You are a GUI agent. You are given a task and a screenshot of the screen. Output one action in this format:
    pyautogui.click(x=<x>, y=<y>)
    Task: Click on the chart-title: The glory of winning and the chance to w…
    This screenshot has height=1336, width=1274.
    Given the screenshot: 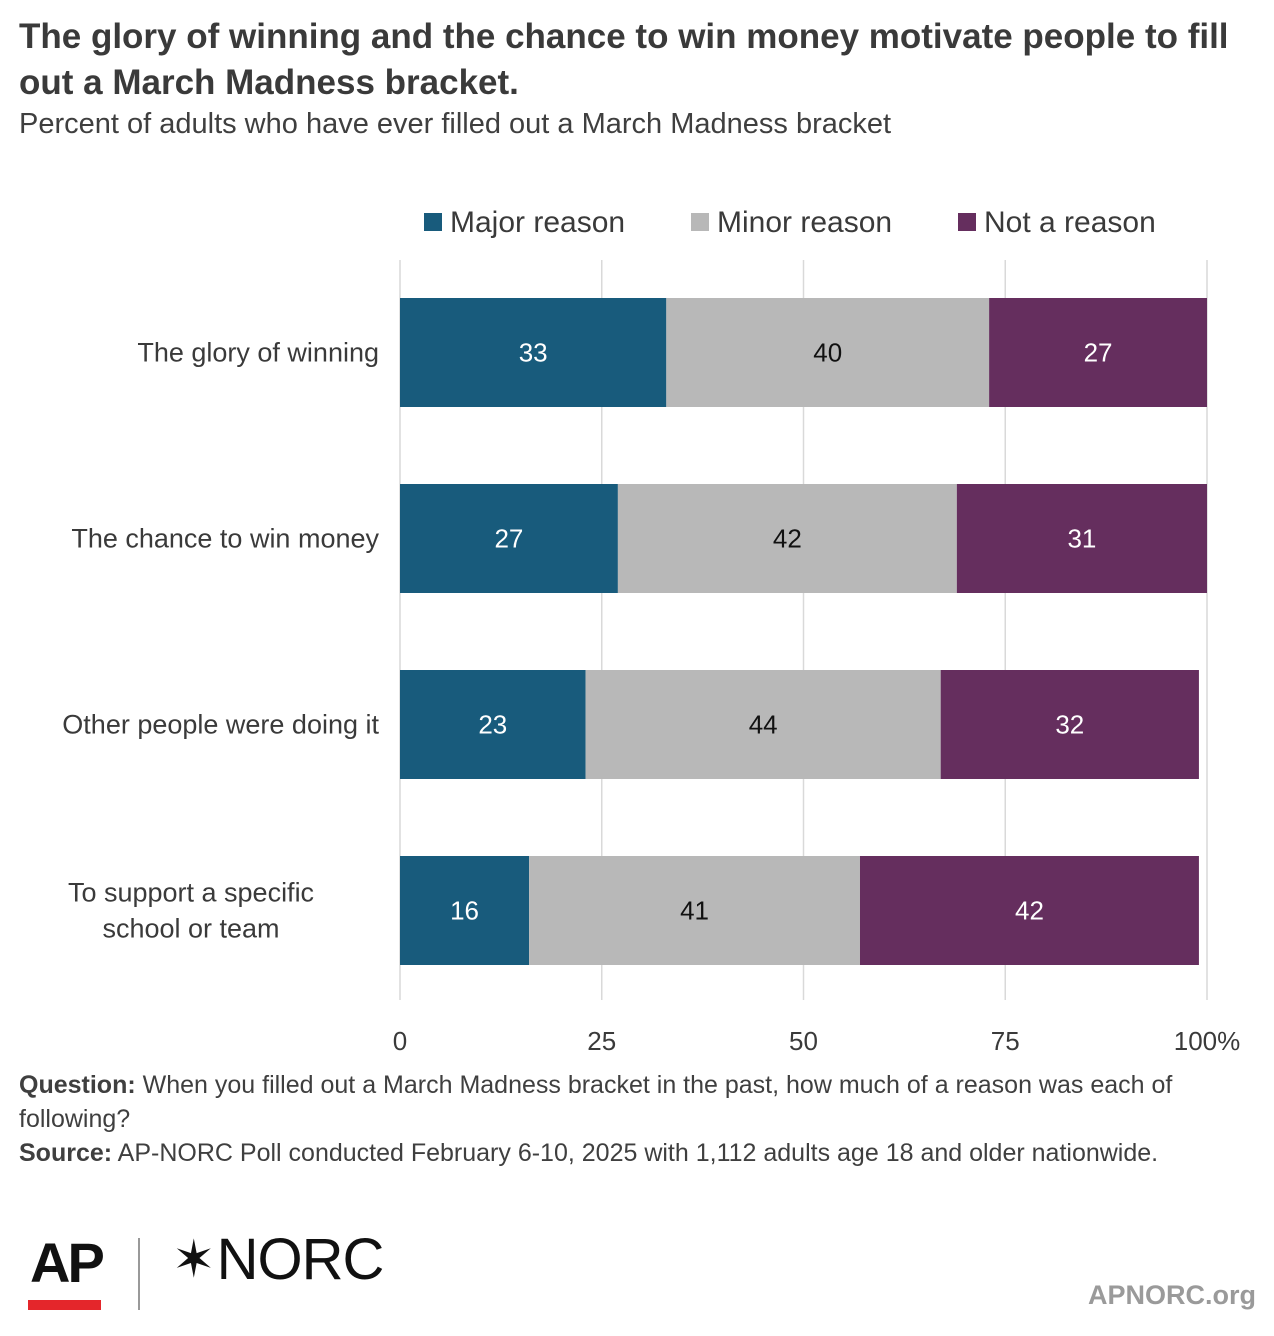 What is the action you would take?
    pyautogui.click(x=624, y=59)
    